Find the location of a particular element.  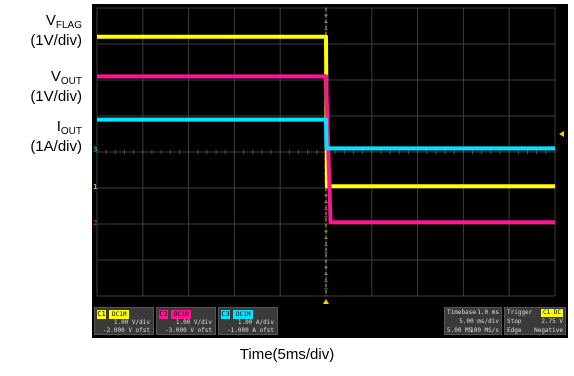

label-vflag-scale: (1V/div) is located at coordinates (56, 40).